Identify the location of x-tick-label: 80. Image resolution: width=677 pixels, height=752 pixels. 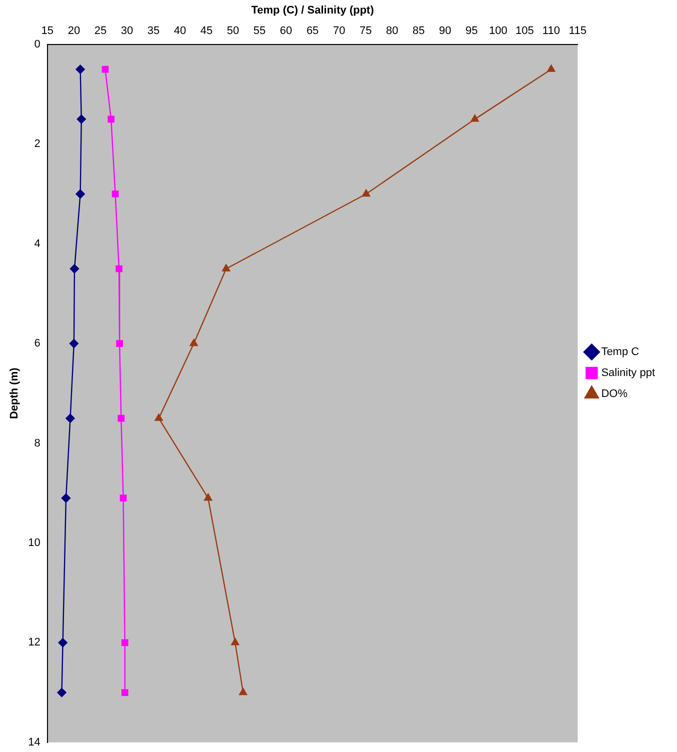
(392, 30).